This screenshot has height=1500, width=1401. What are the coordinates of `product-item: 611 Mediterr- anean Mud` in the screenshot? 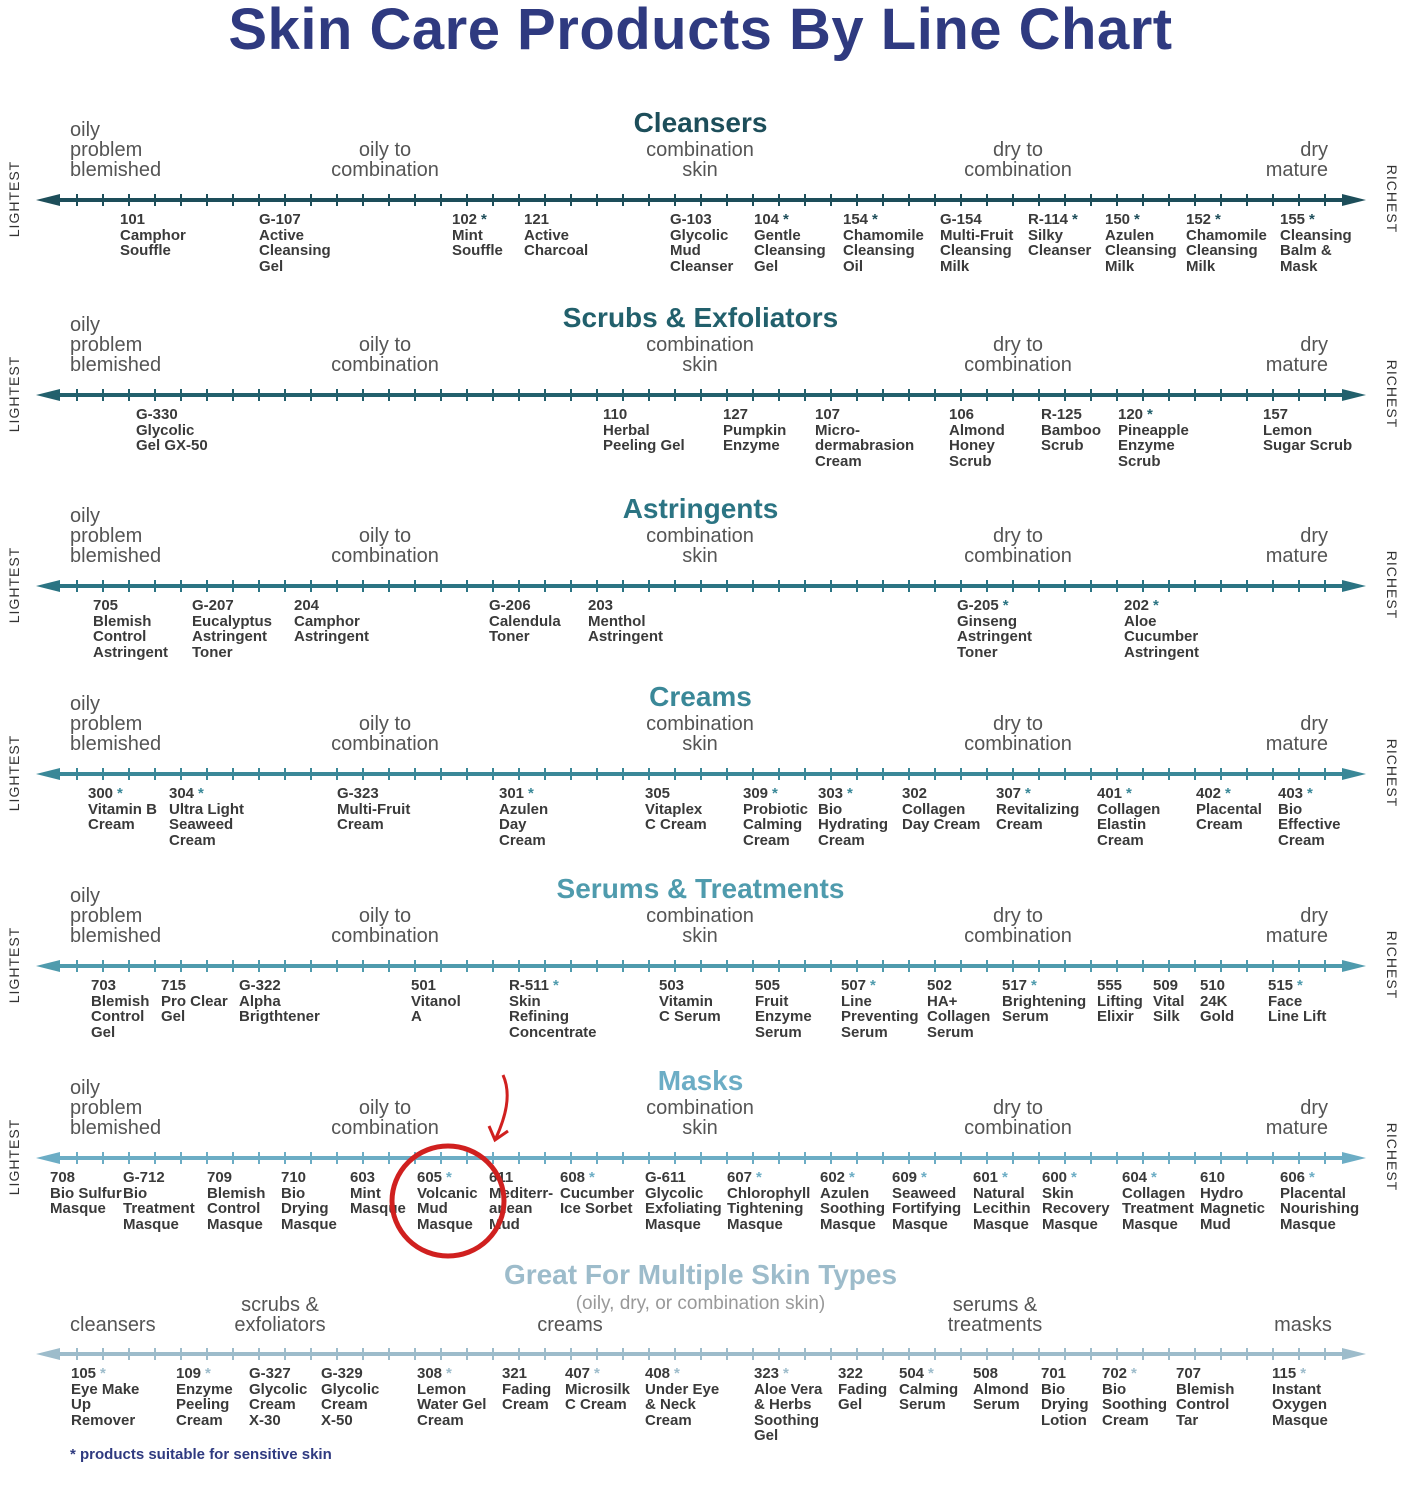 It's located at (521, 1201).